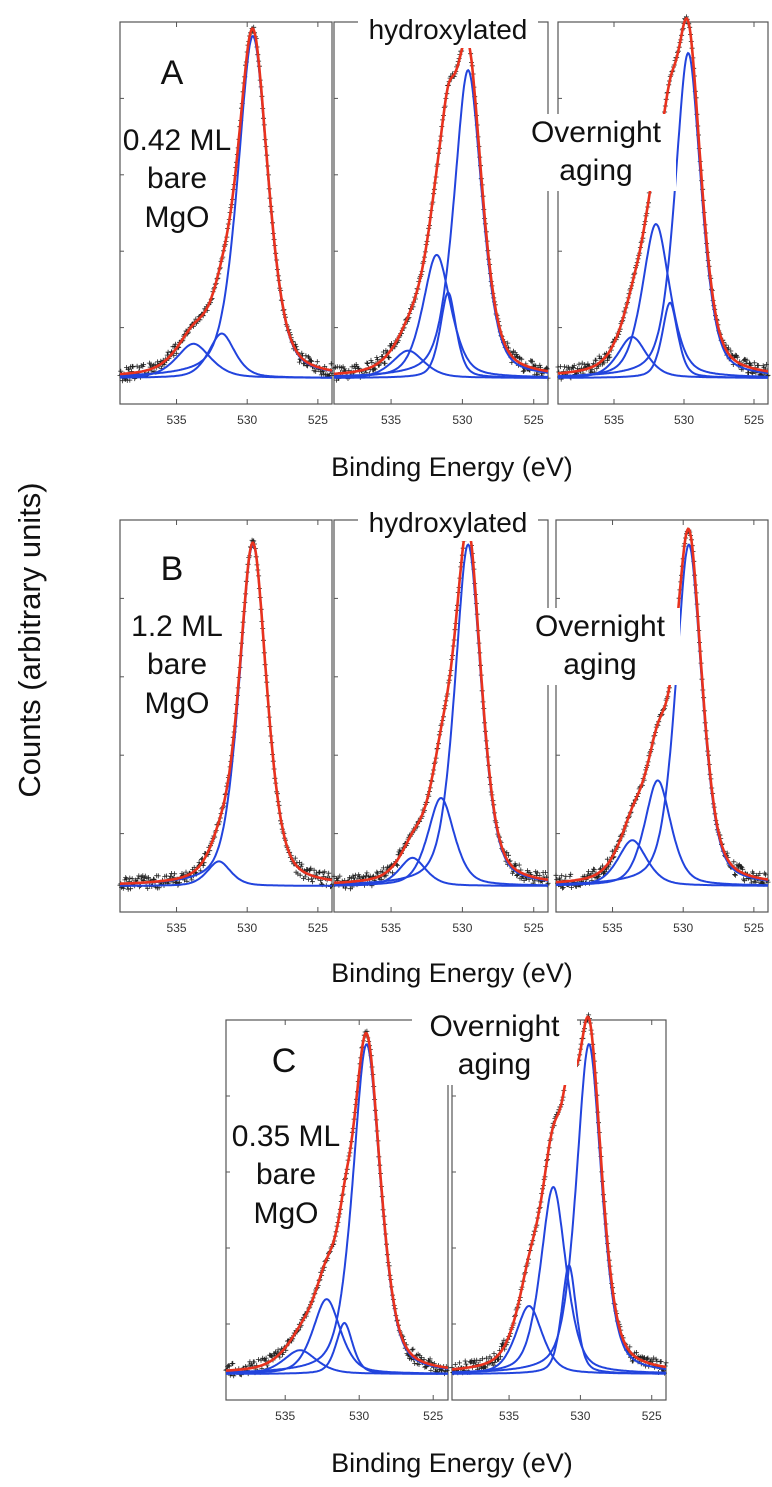  I want to click on x-tick-label-b3-530: 530, so click(683, 928).